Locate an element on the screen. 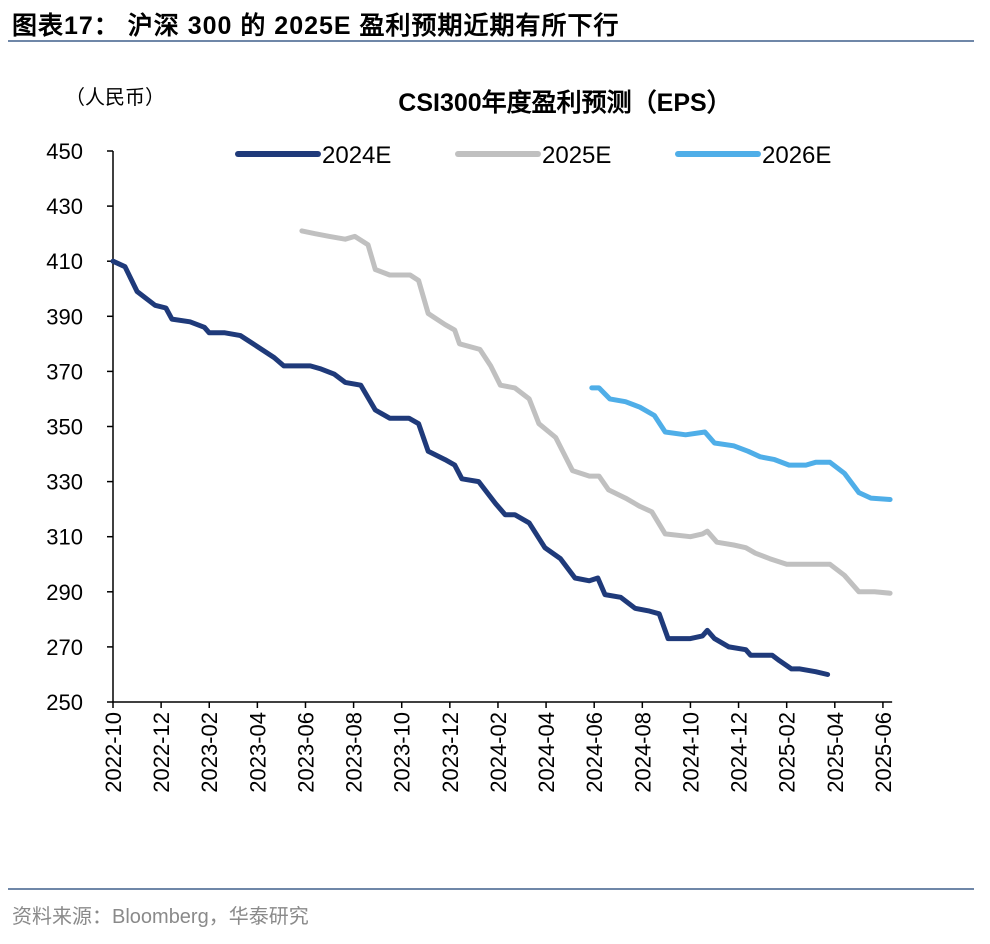 The image size is (990, 944). y-tick-label: 350 is located at coordinates (64, 427).